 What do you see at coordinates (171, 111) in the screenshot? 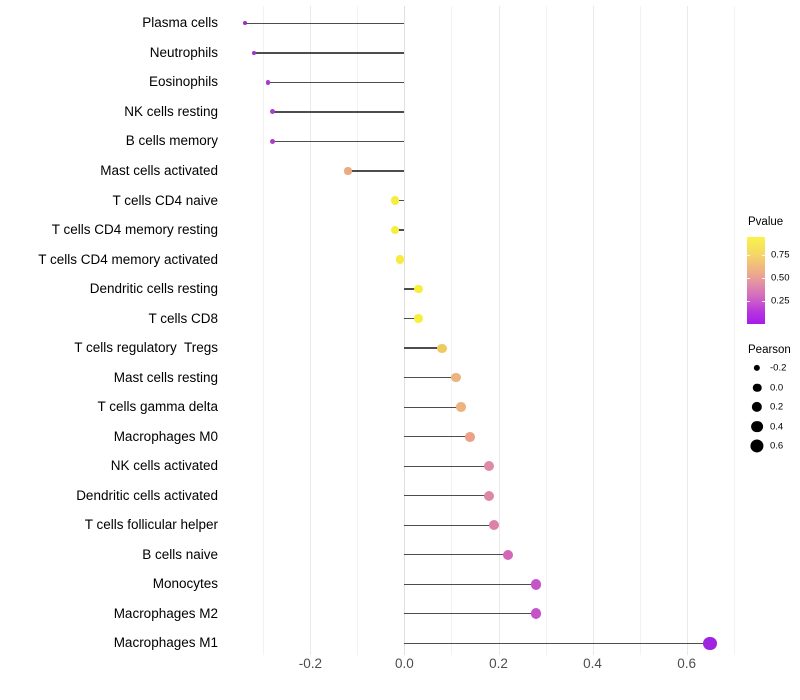
I see `y-axis-label: NK cells resting` at bounding box center [171, 111].